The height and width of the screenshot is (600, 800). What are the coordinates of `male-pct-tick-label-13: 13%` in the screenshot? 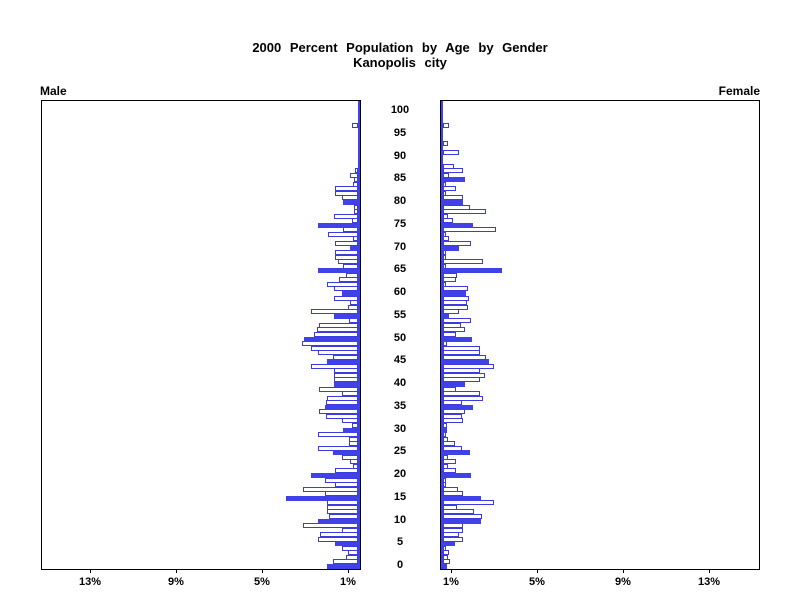 It's located at (90, 582).